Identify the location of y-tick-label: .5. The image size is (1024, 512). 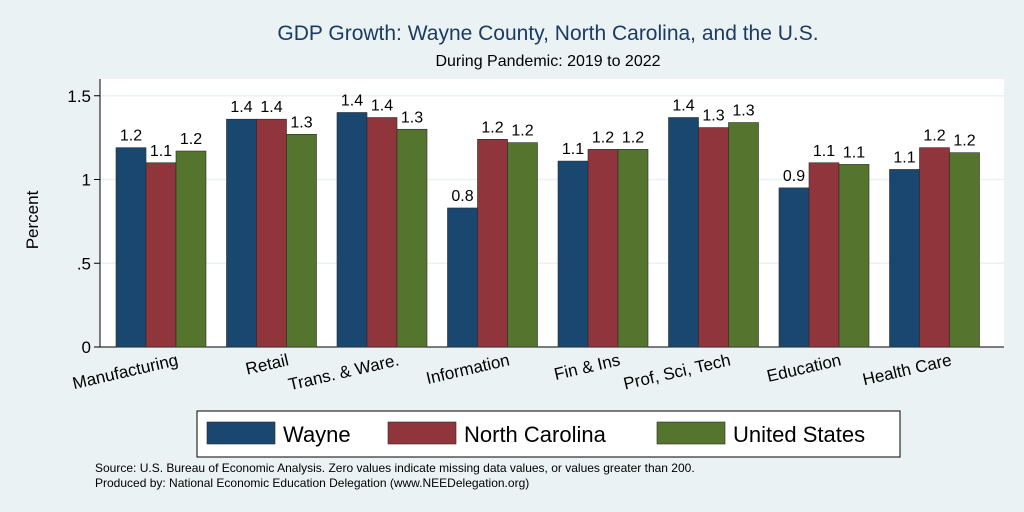
(84, 263).